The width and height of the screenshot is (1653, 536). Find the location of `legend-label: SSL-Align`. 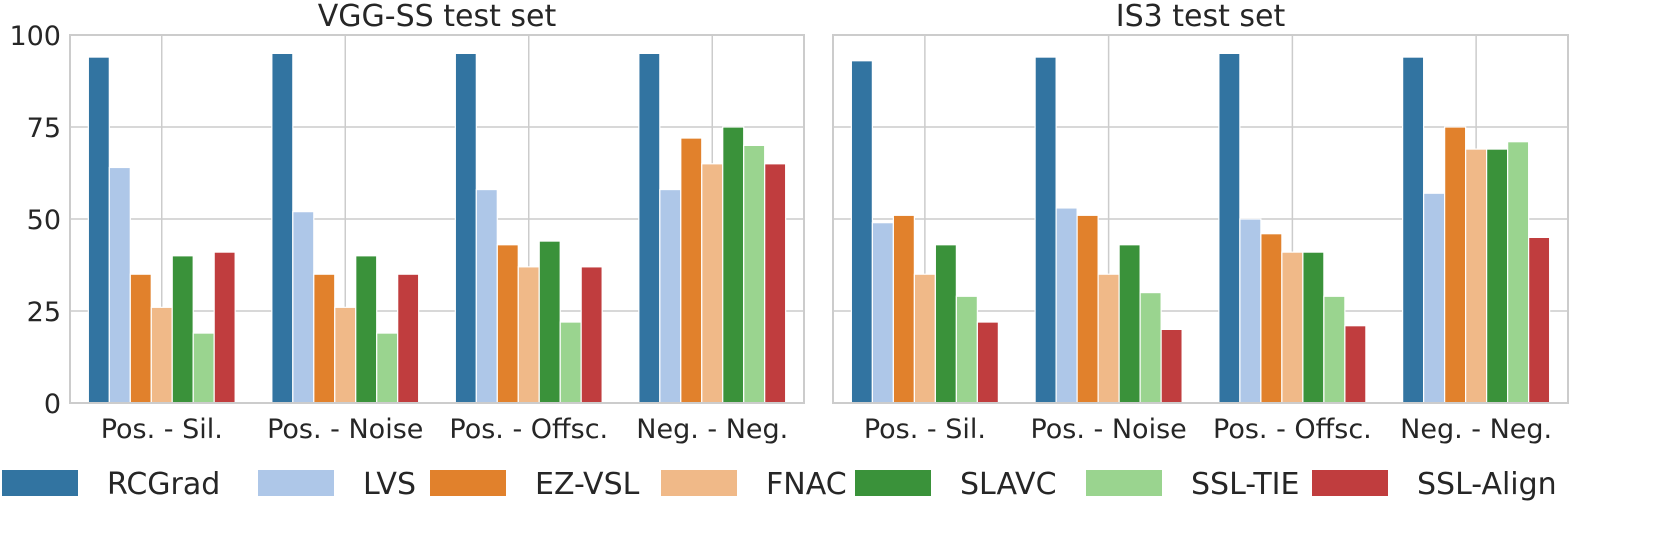

legend-label: SSL-Align is located at coordinates (1487, 484).